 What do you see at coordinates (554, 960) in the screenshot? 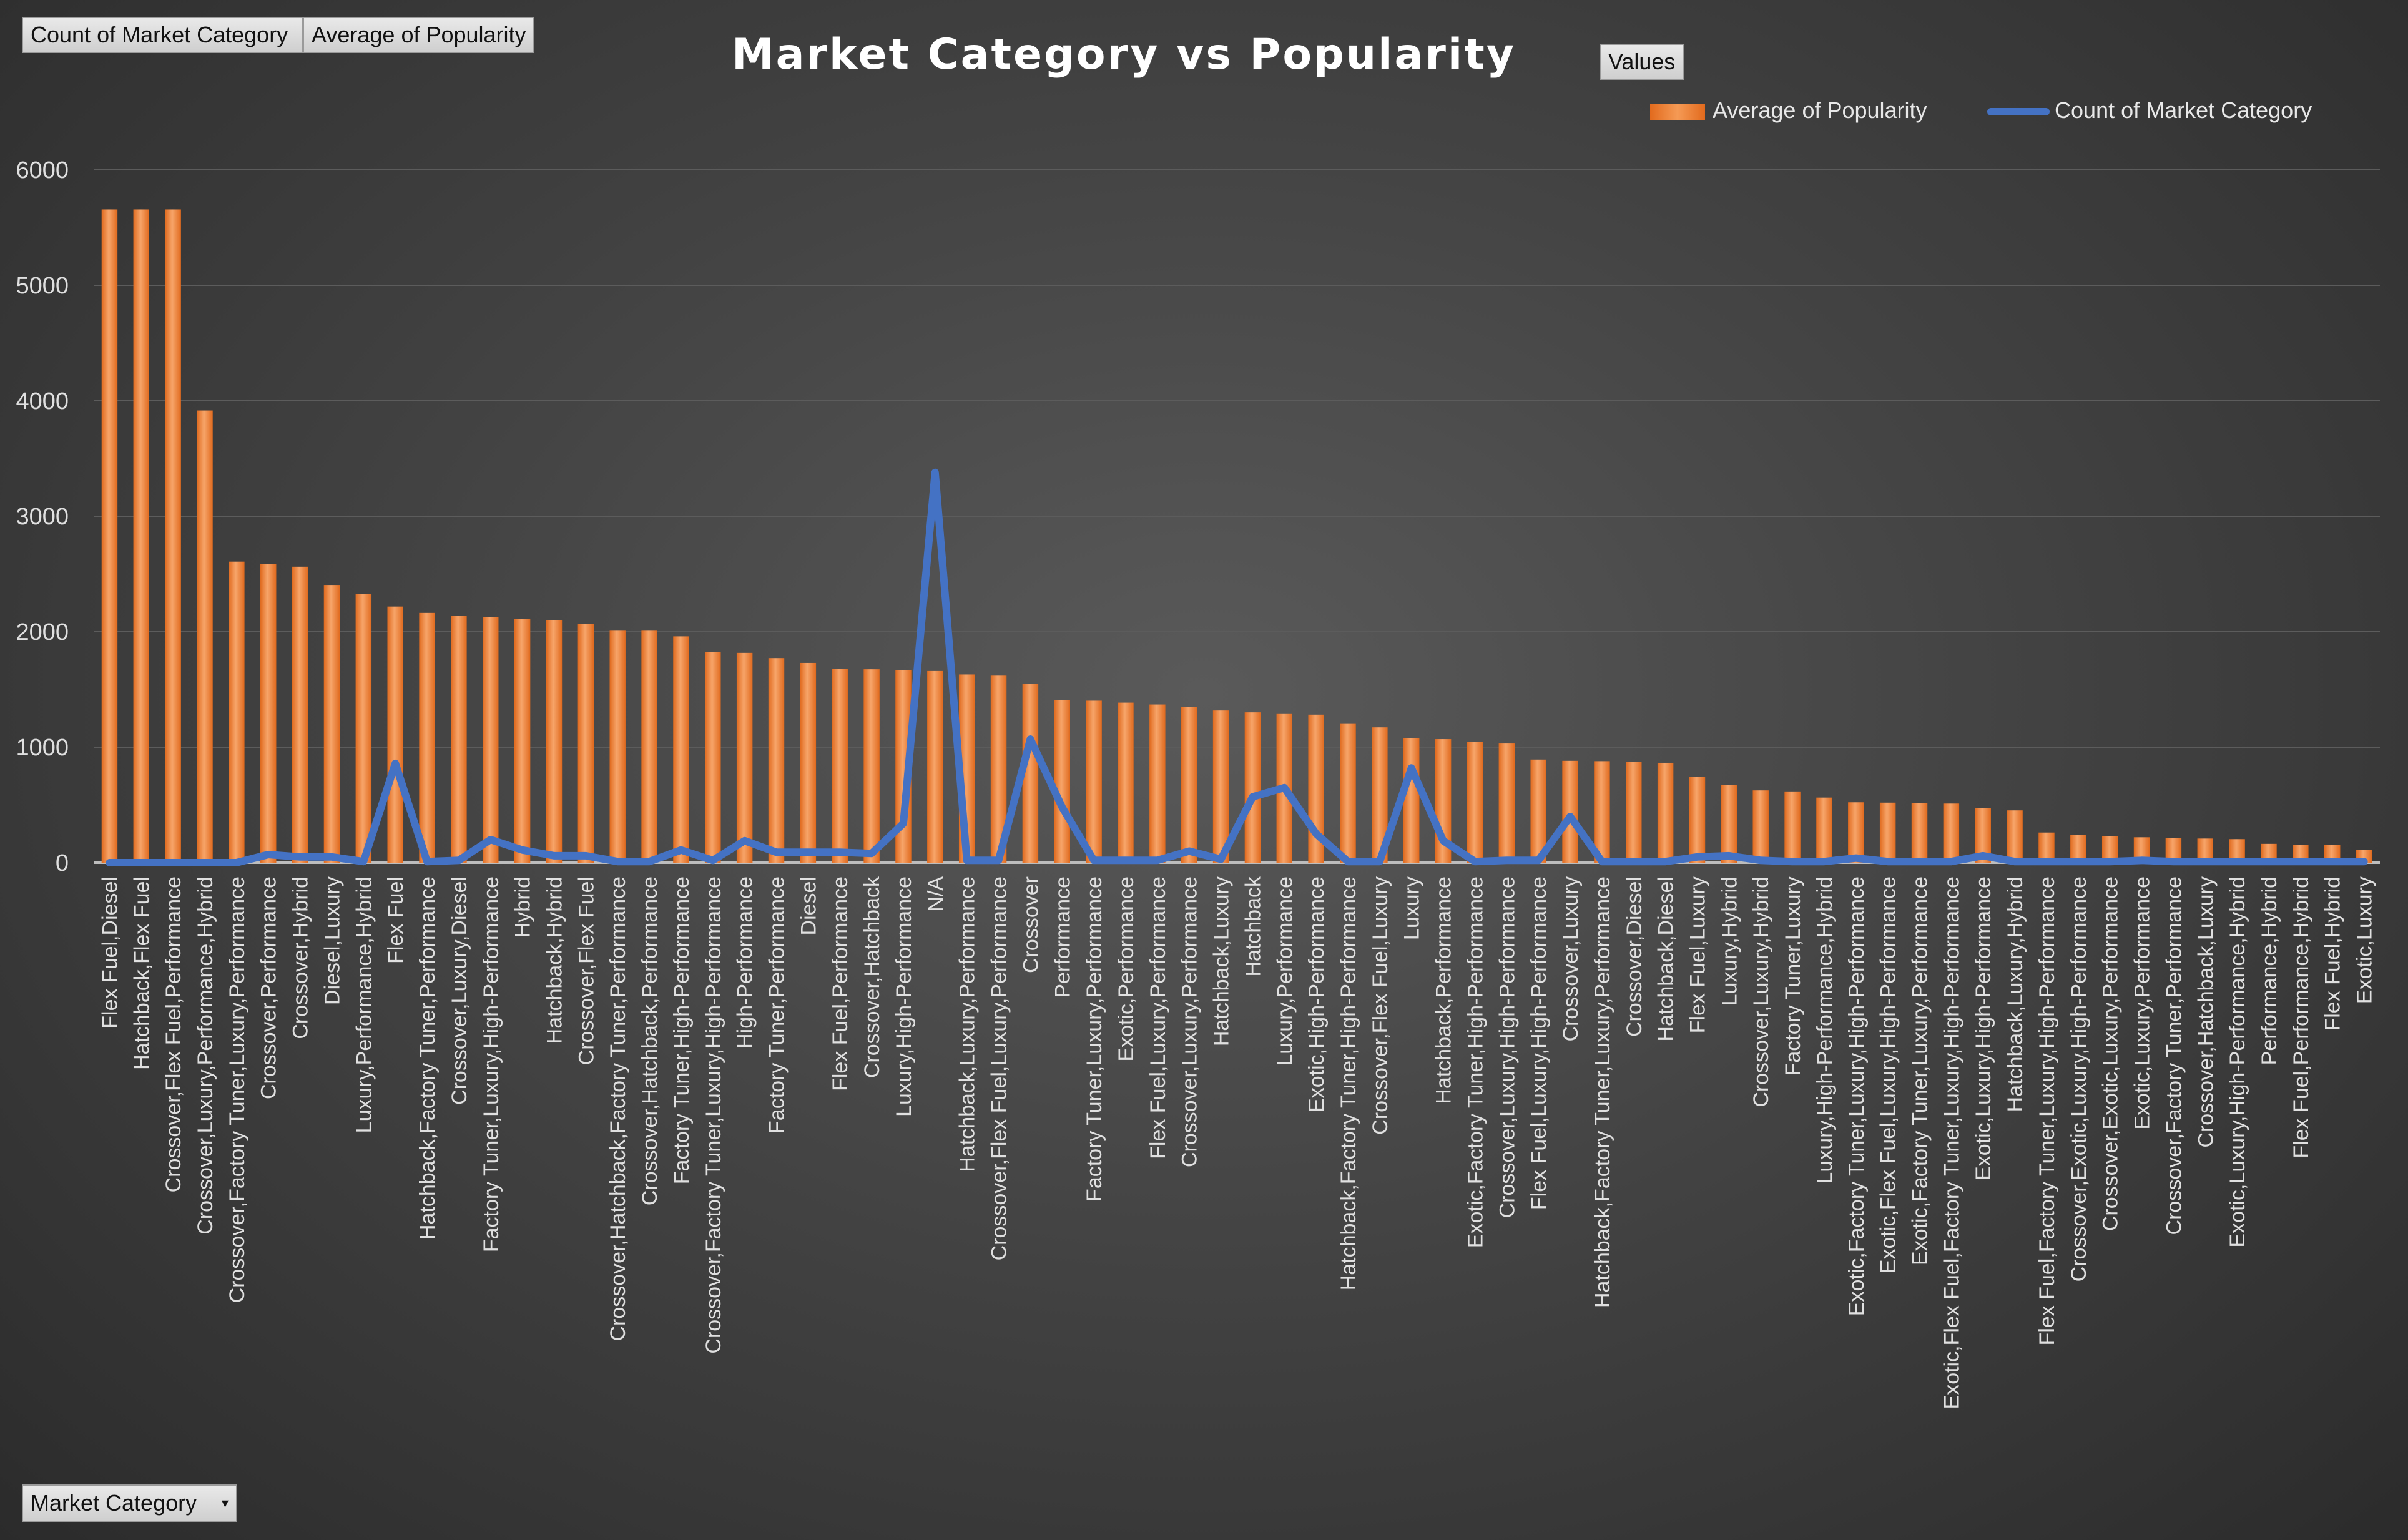
I see `x-tick-label: Hatchback,Hybrid` at bounding box center [554, 960].